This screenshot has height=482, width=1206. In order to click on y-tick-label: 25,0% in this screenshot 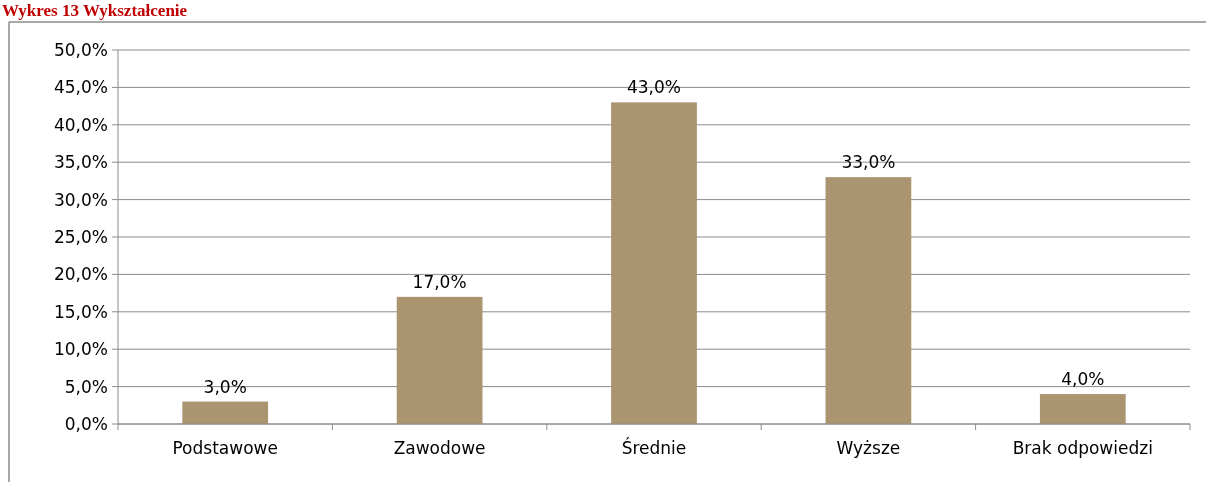, I will do `click(80, 236)`.